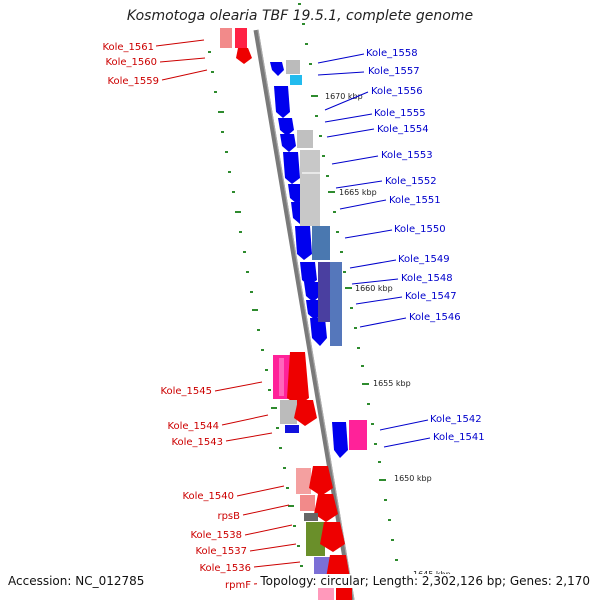 Image resolution: width=600 pixels, height=600 pixels. Describe the element at coordinates (400, 113) in the screenshot. I see `gene-label-kole-1555: Kole_1555` at that location.